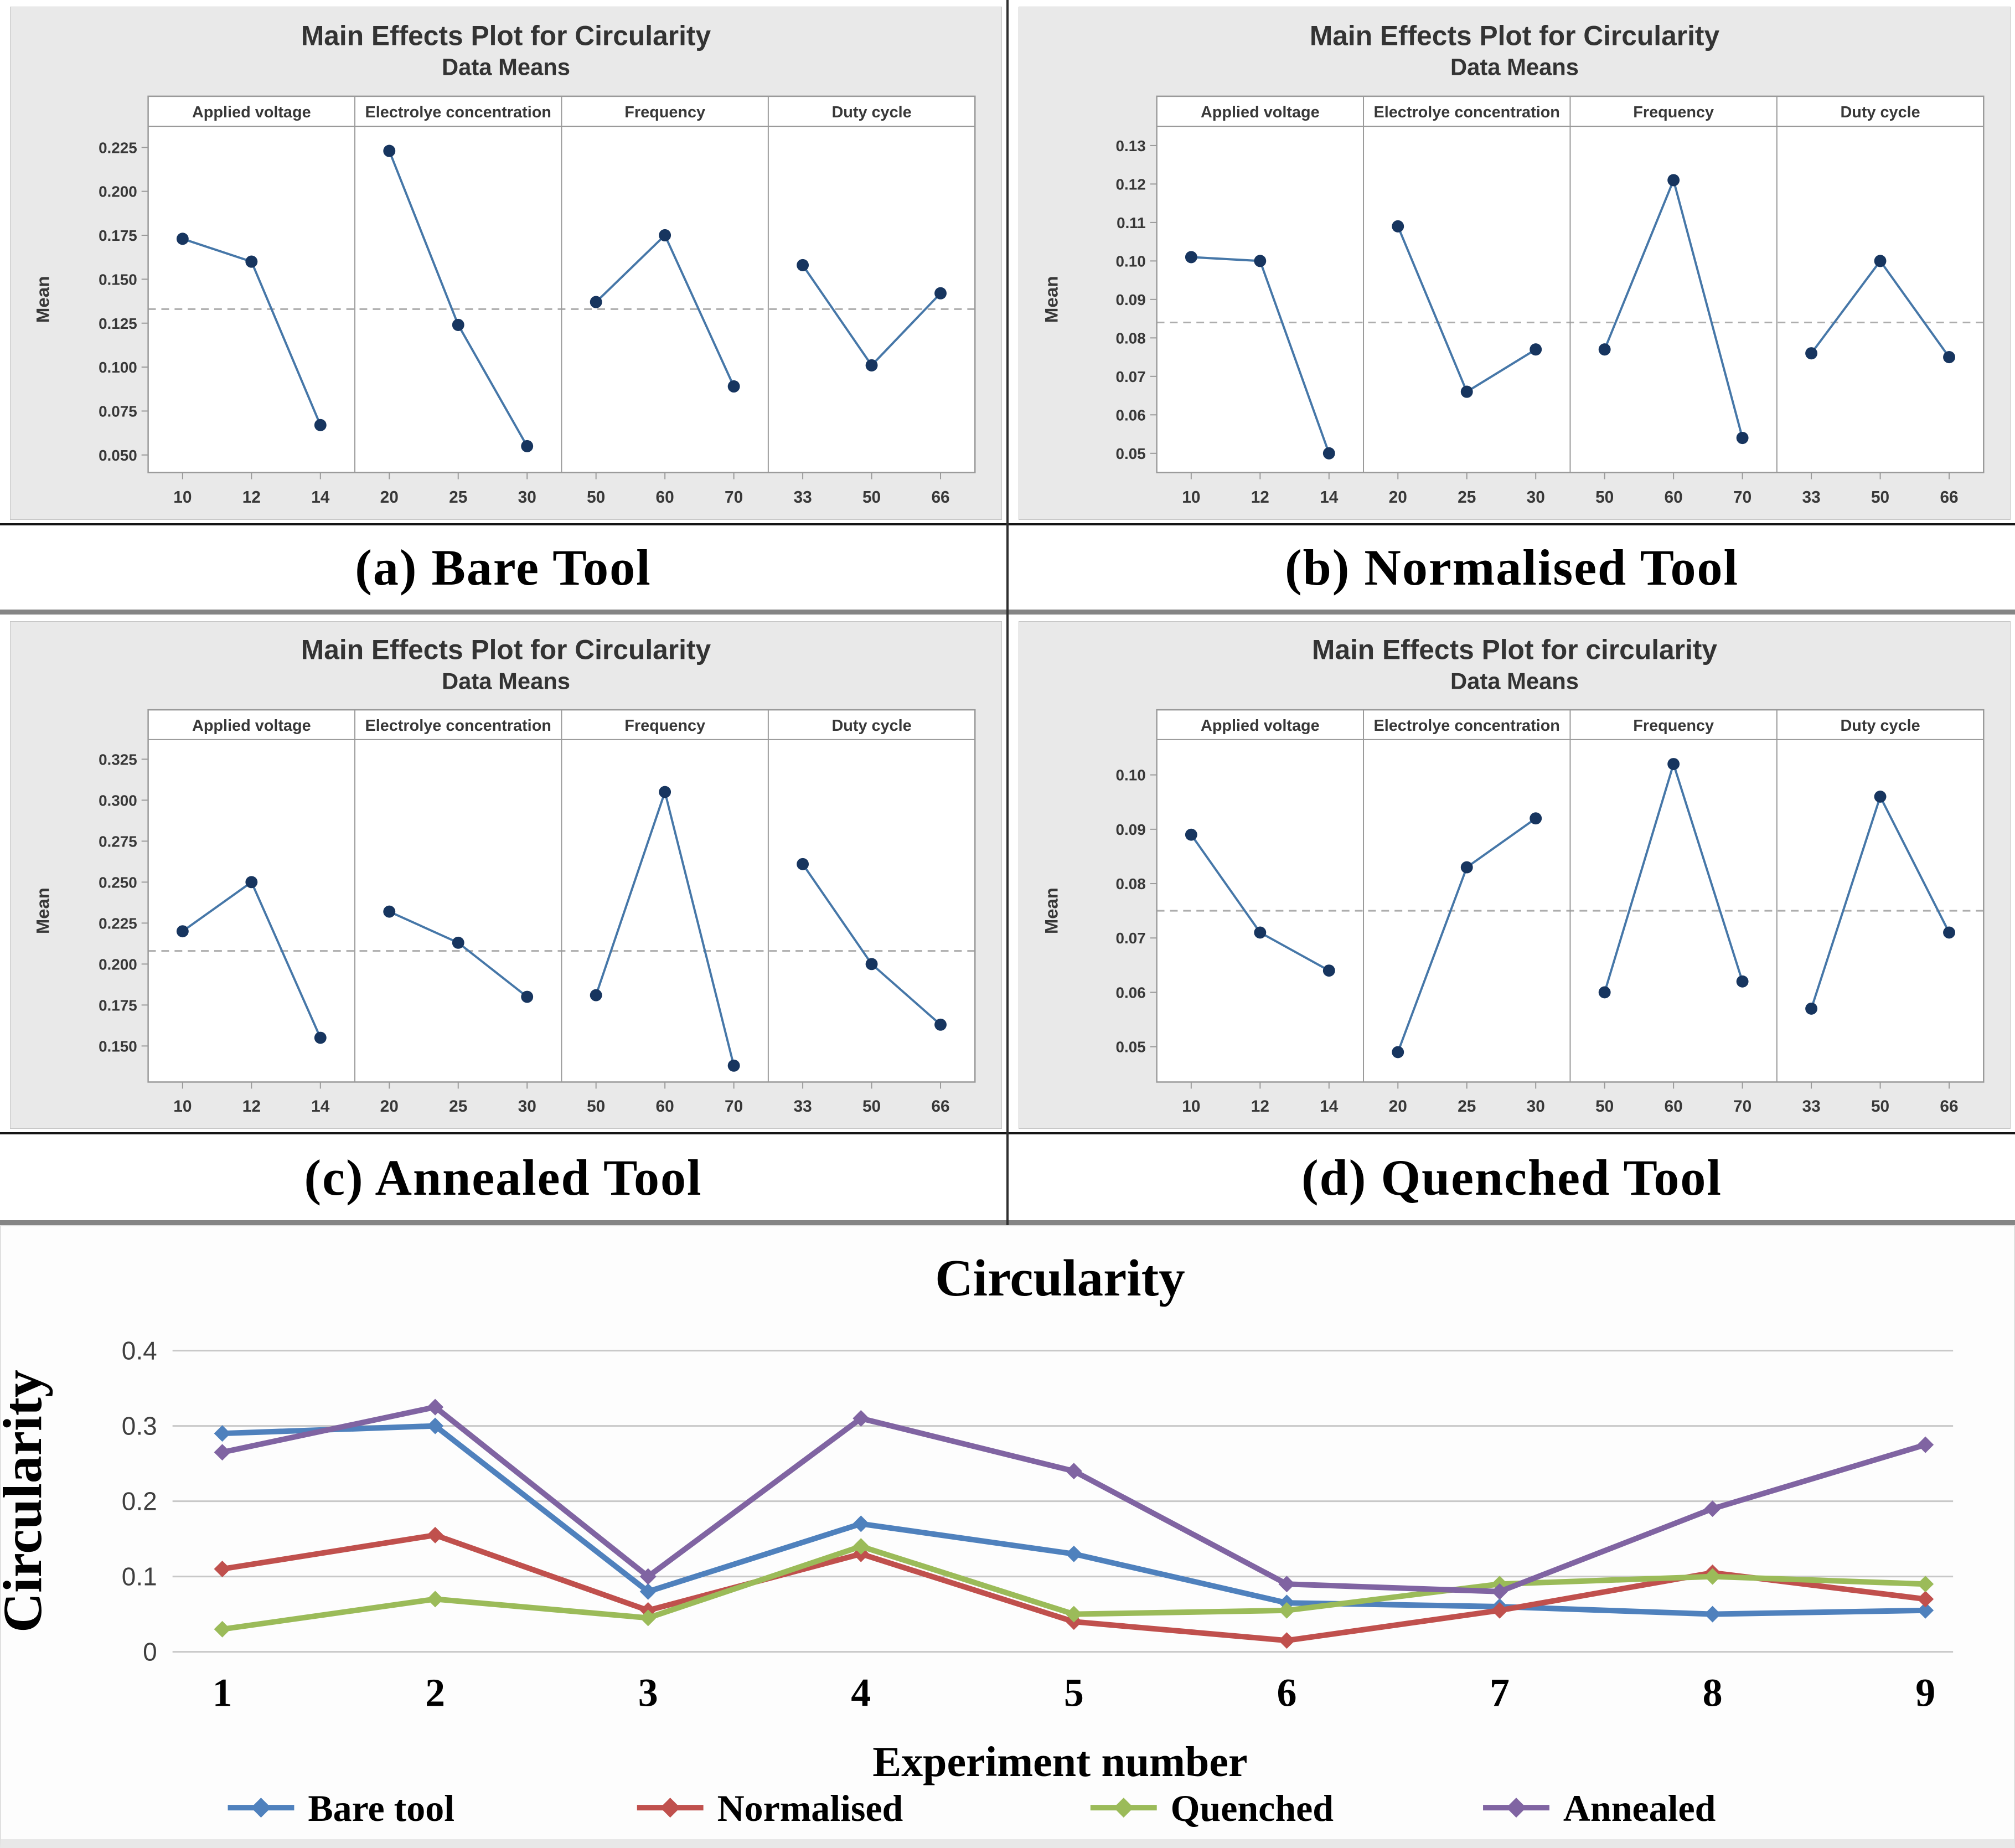  Describe the element at coordinates (43, 910) in the screenshot. I see `y-axis-label: Mean` at that location.